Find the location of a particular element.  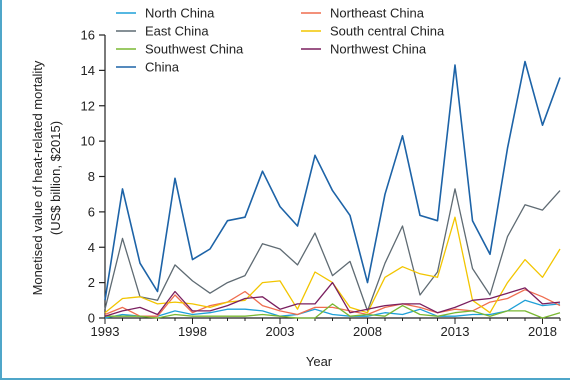

y-tick-label: 6 is located at coordinates (91, 211).